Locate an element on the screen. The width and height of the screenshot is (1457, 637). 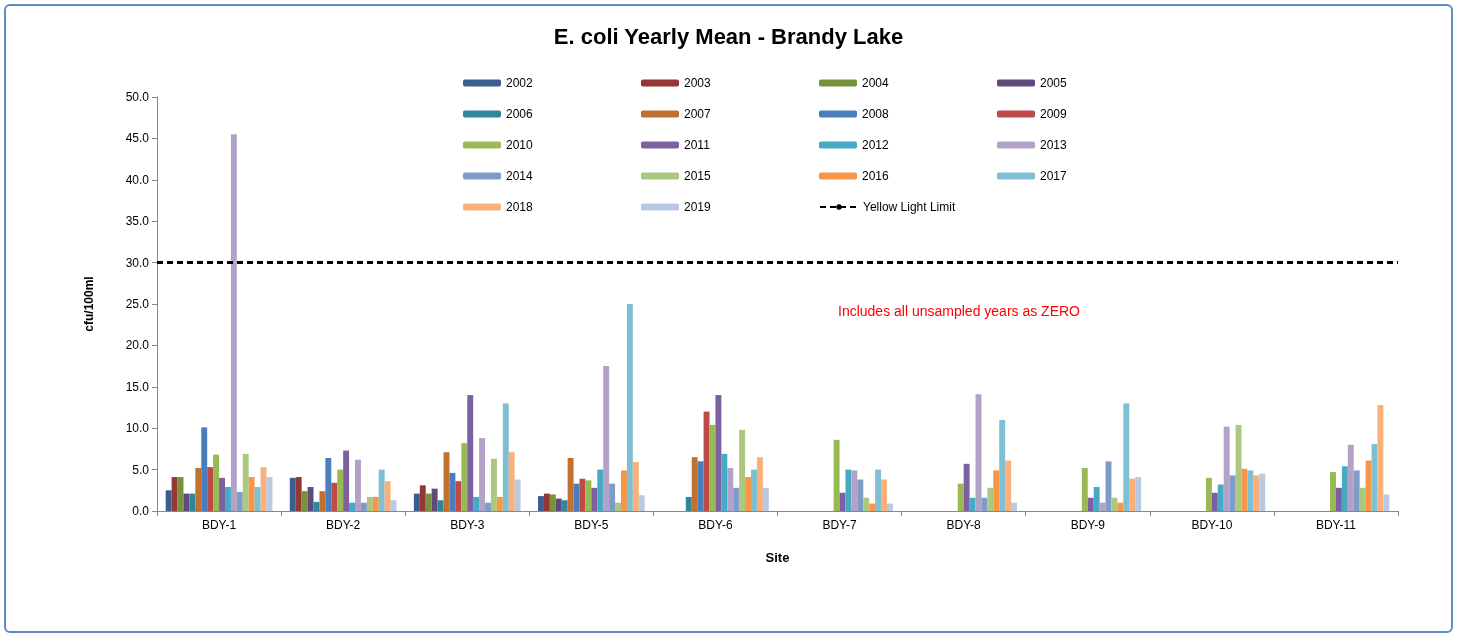
y-tick-label: 25.0 is located at coordinates (137, 304).